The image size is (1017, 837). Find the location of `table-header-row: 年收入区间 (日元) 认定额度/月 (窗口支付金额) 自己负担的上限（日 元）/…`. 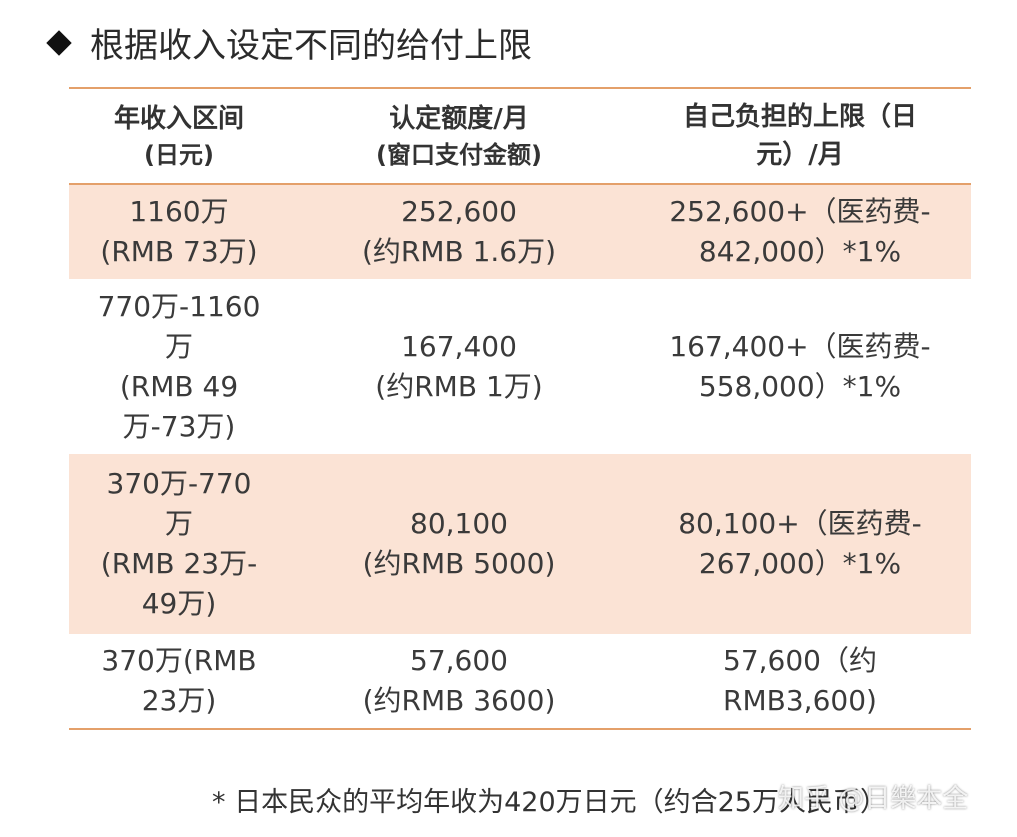

table-header-row: 年收入区间 (日元) 认定额度/月 (窗口支付金额) 自己负担的上限（日 元）/… is located at coordinates (520, 136).